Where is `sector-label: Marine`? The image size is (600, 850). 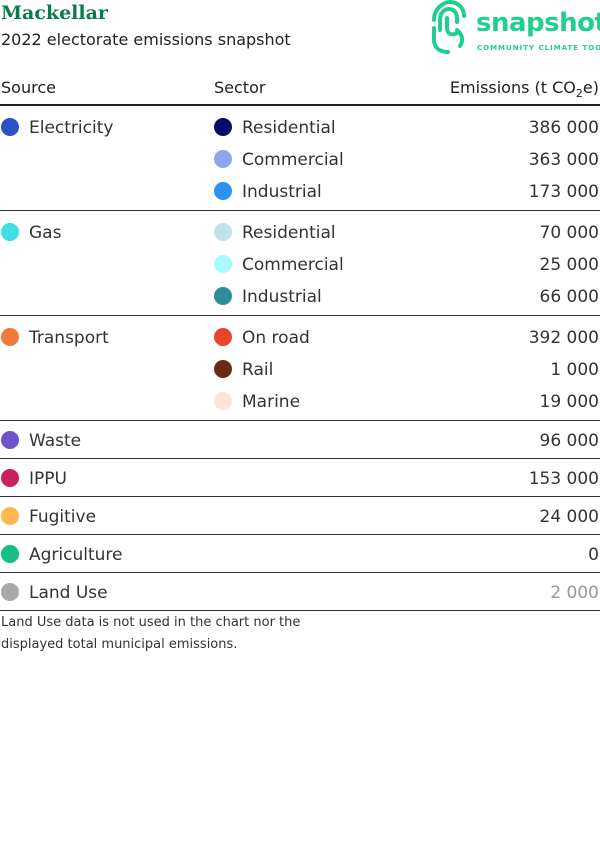
sector-label: Marine is located at coordinates (271, 402).